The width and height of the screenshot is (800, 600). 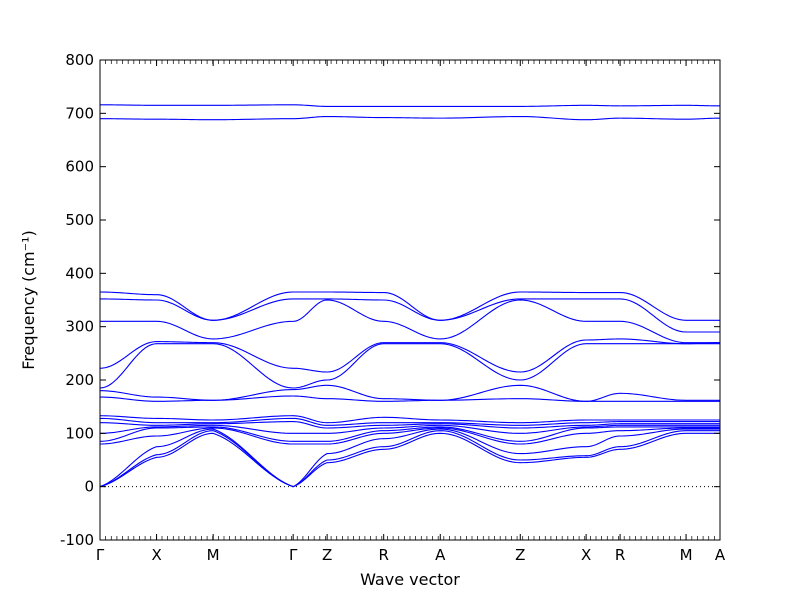 What do you see at coordinates (89, 487) in the screenshot?
I see `y-tick-label: 0` at bounding box center [89, 487].